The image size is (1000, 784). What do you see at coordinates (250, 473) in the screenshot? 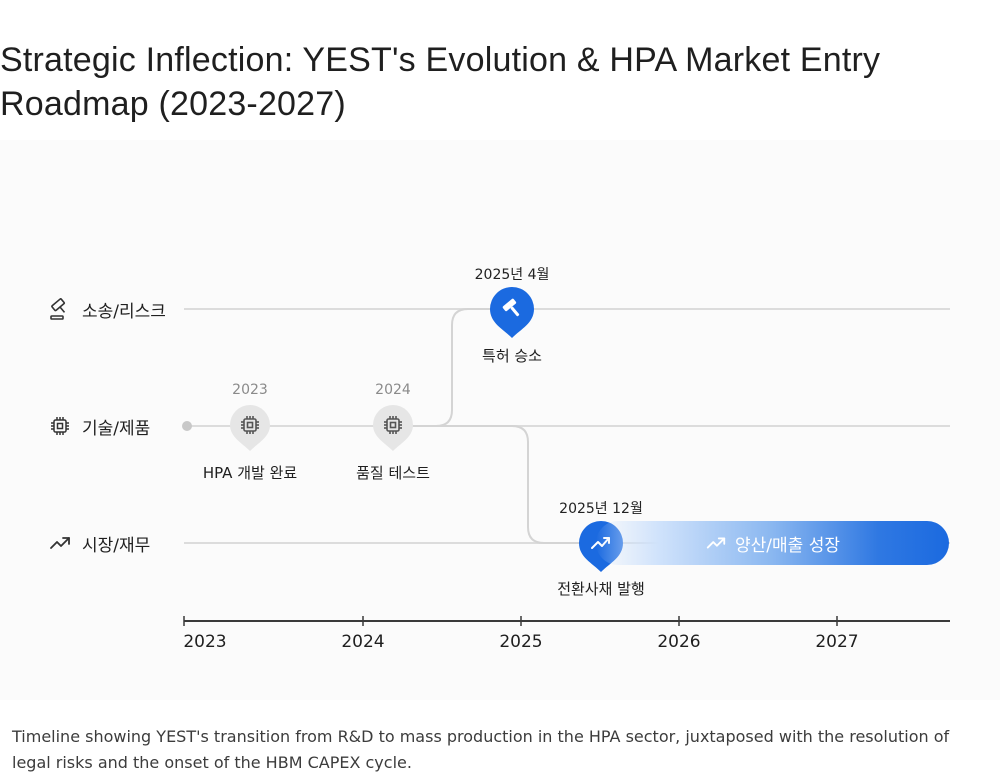
I see `event-label-hpa: HPA 개발 완료` at bounding box center [250, 473].